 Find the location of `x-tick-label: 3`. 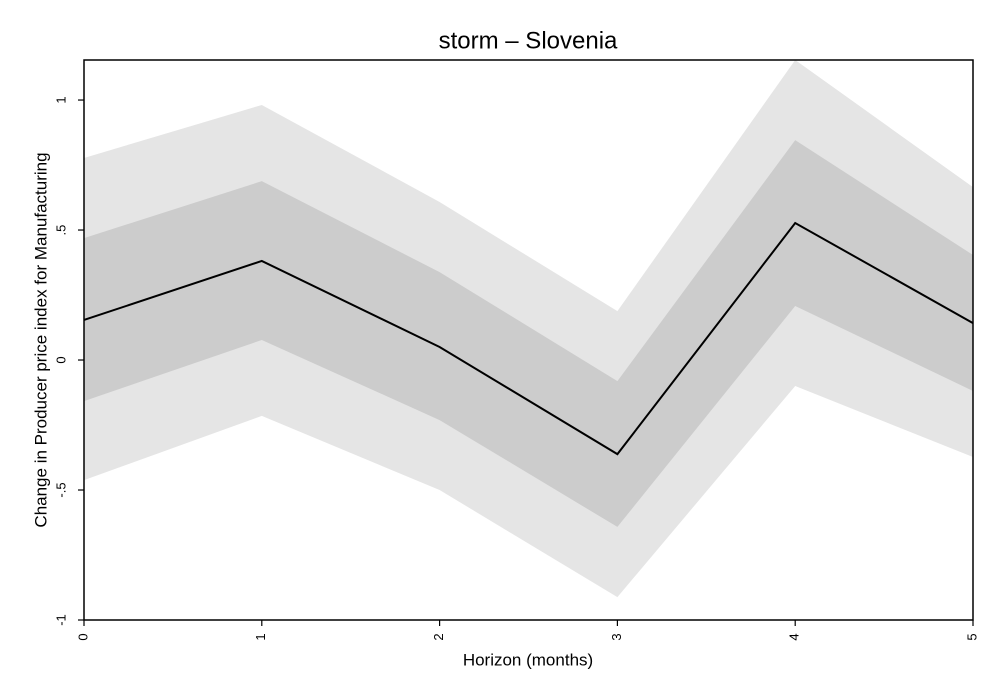

x-tick-label: 3 is located at coordinates (616, 636).